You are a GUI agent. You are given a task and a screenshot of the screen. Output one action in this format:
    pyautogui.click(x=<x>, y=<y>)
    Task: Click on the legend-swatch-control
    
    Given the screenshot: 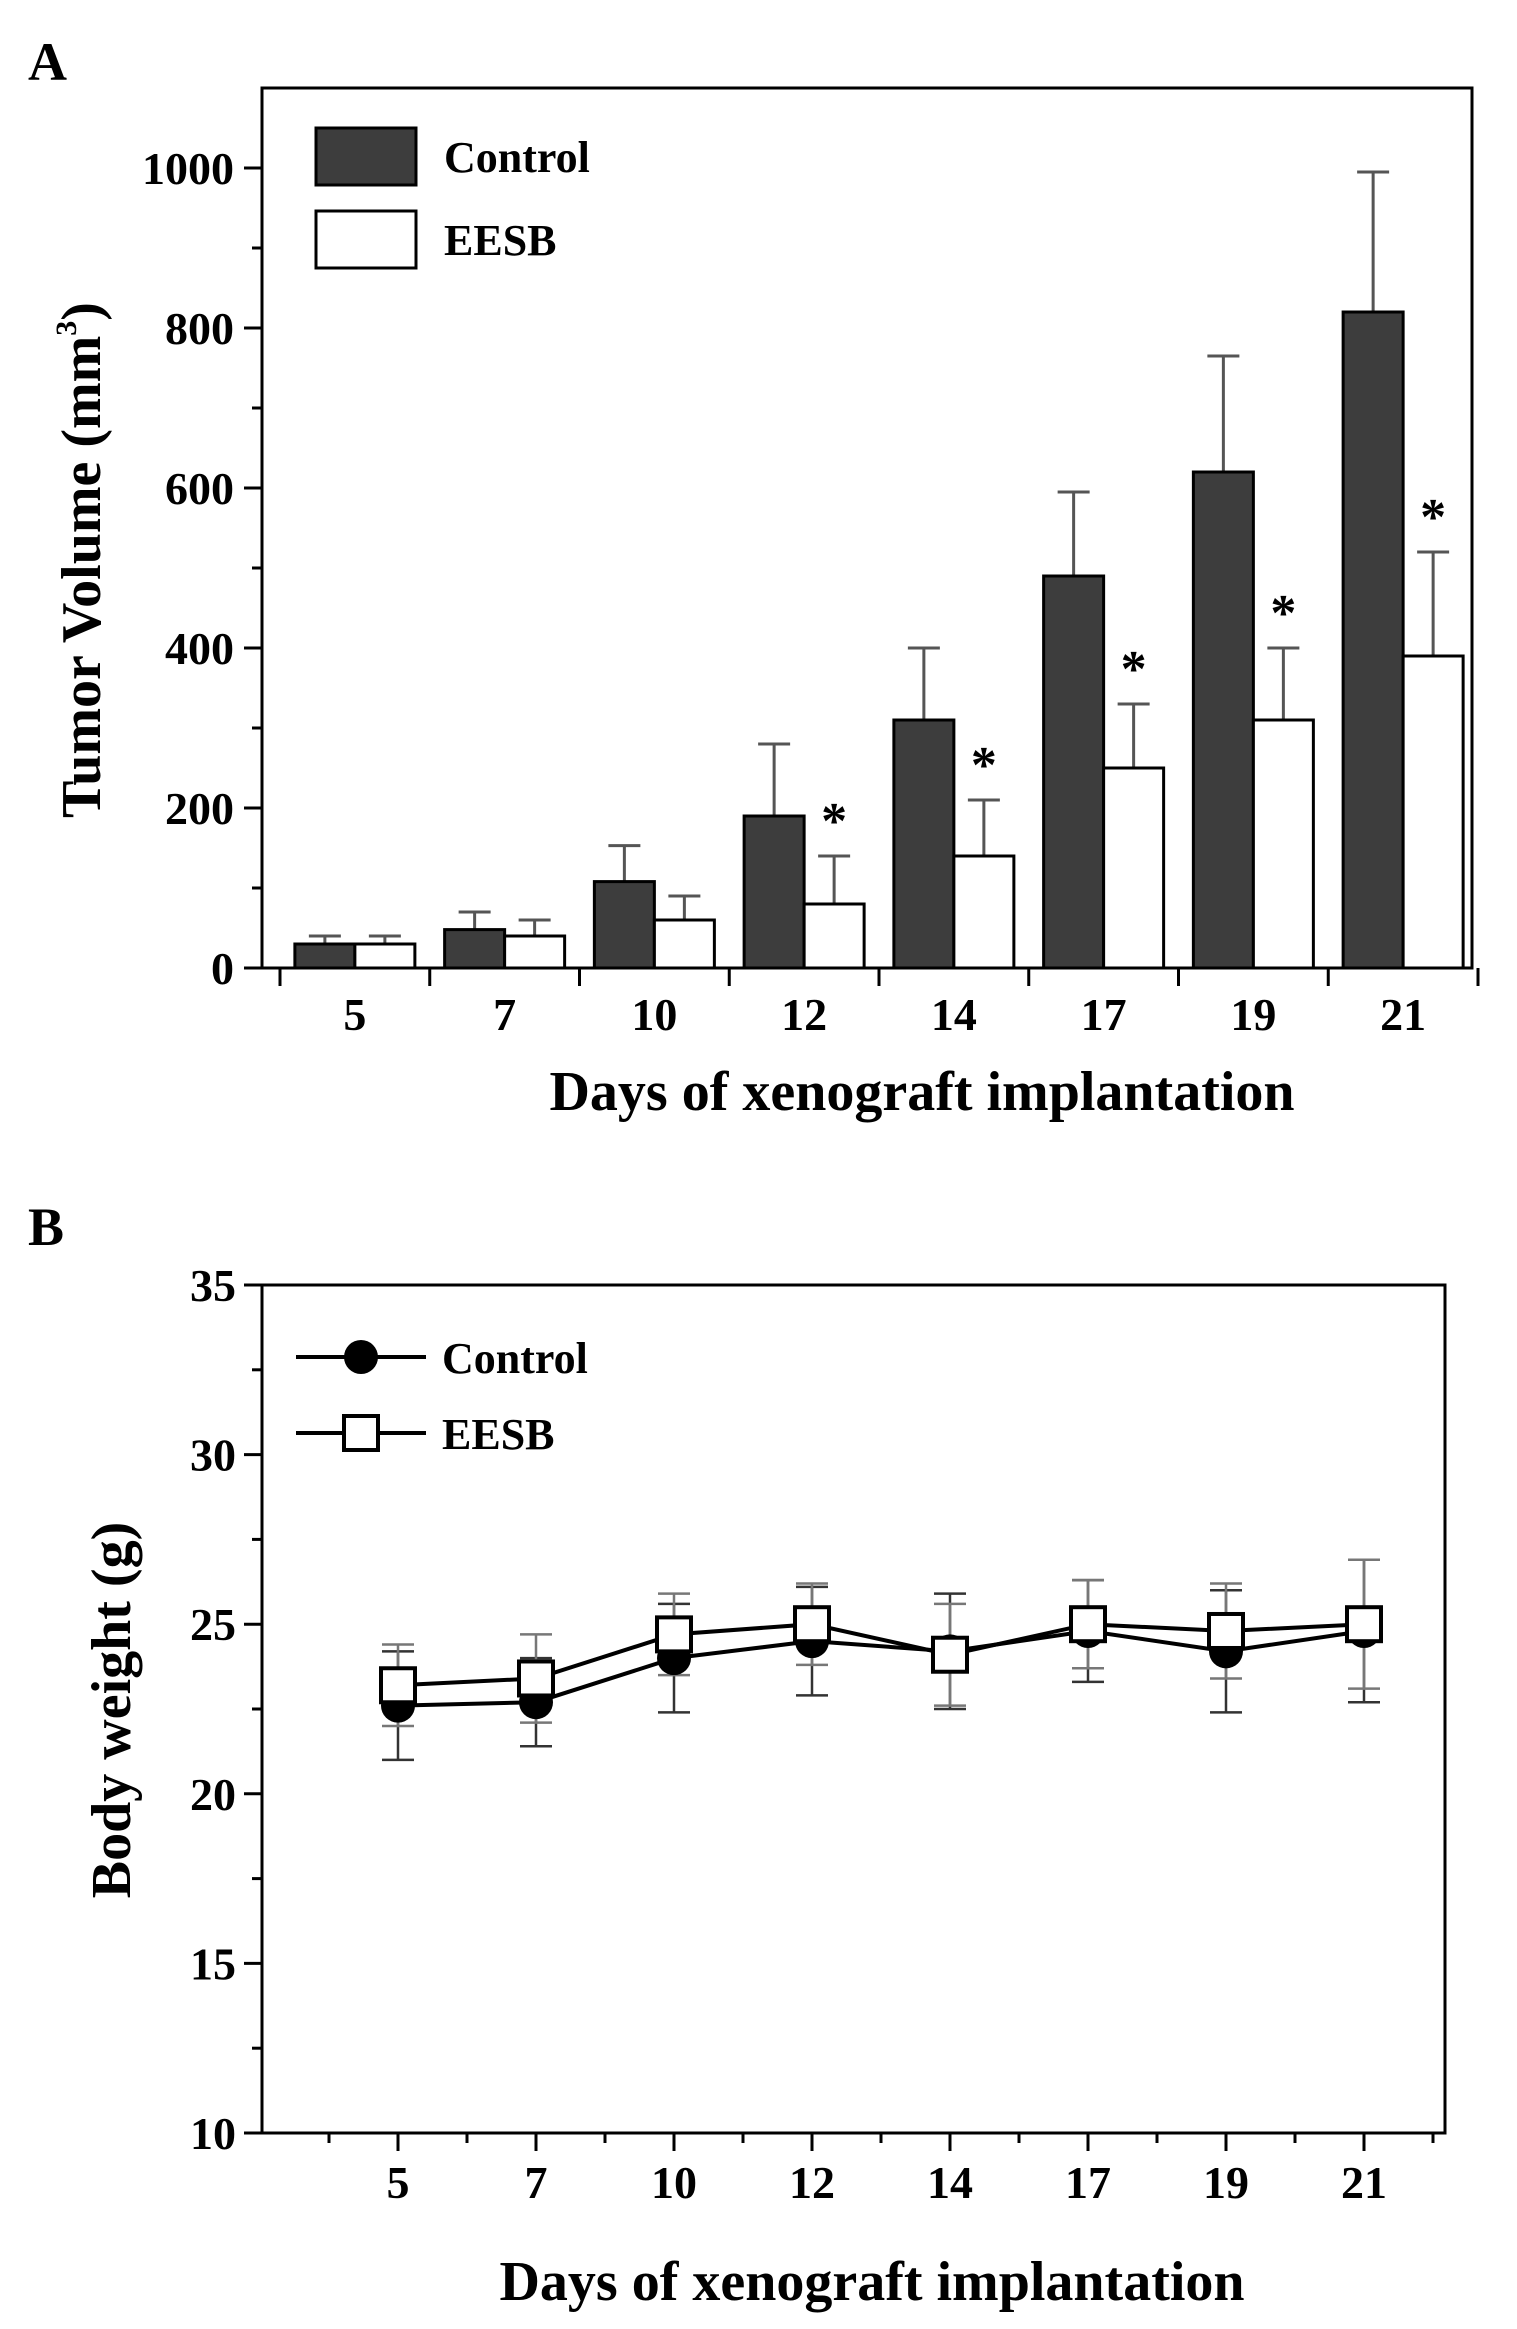 What is the action you would take?
    pyautogui.click(x=366, y=156)
    